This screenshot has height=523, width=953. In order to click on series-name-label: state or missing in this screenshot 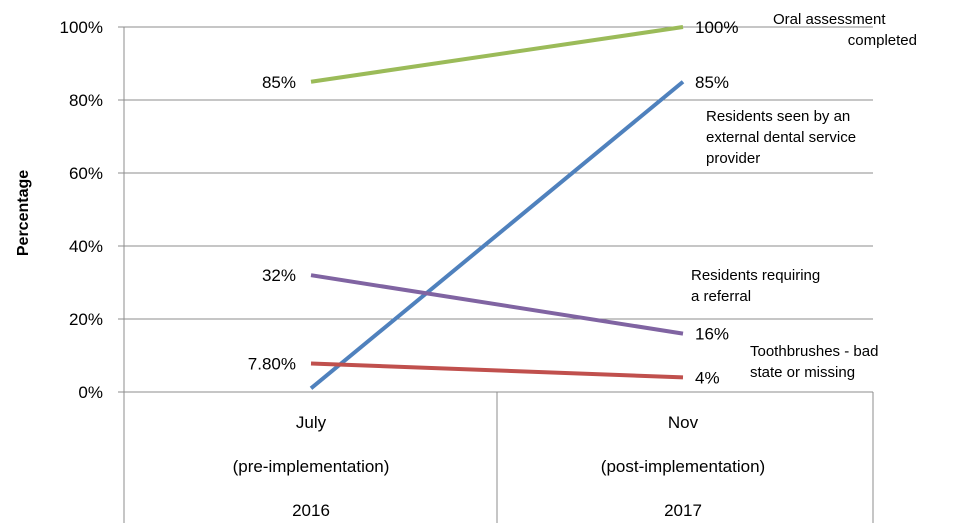, I will do `click(802, 372)`.